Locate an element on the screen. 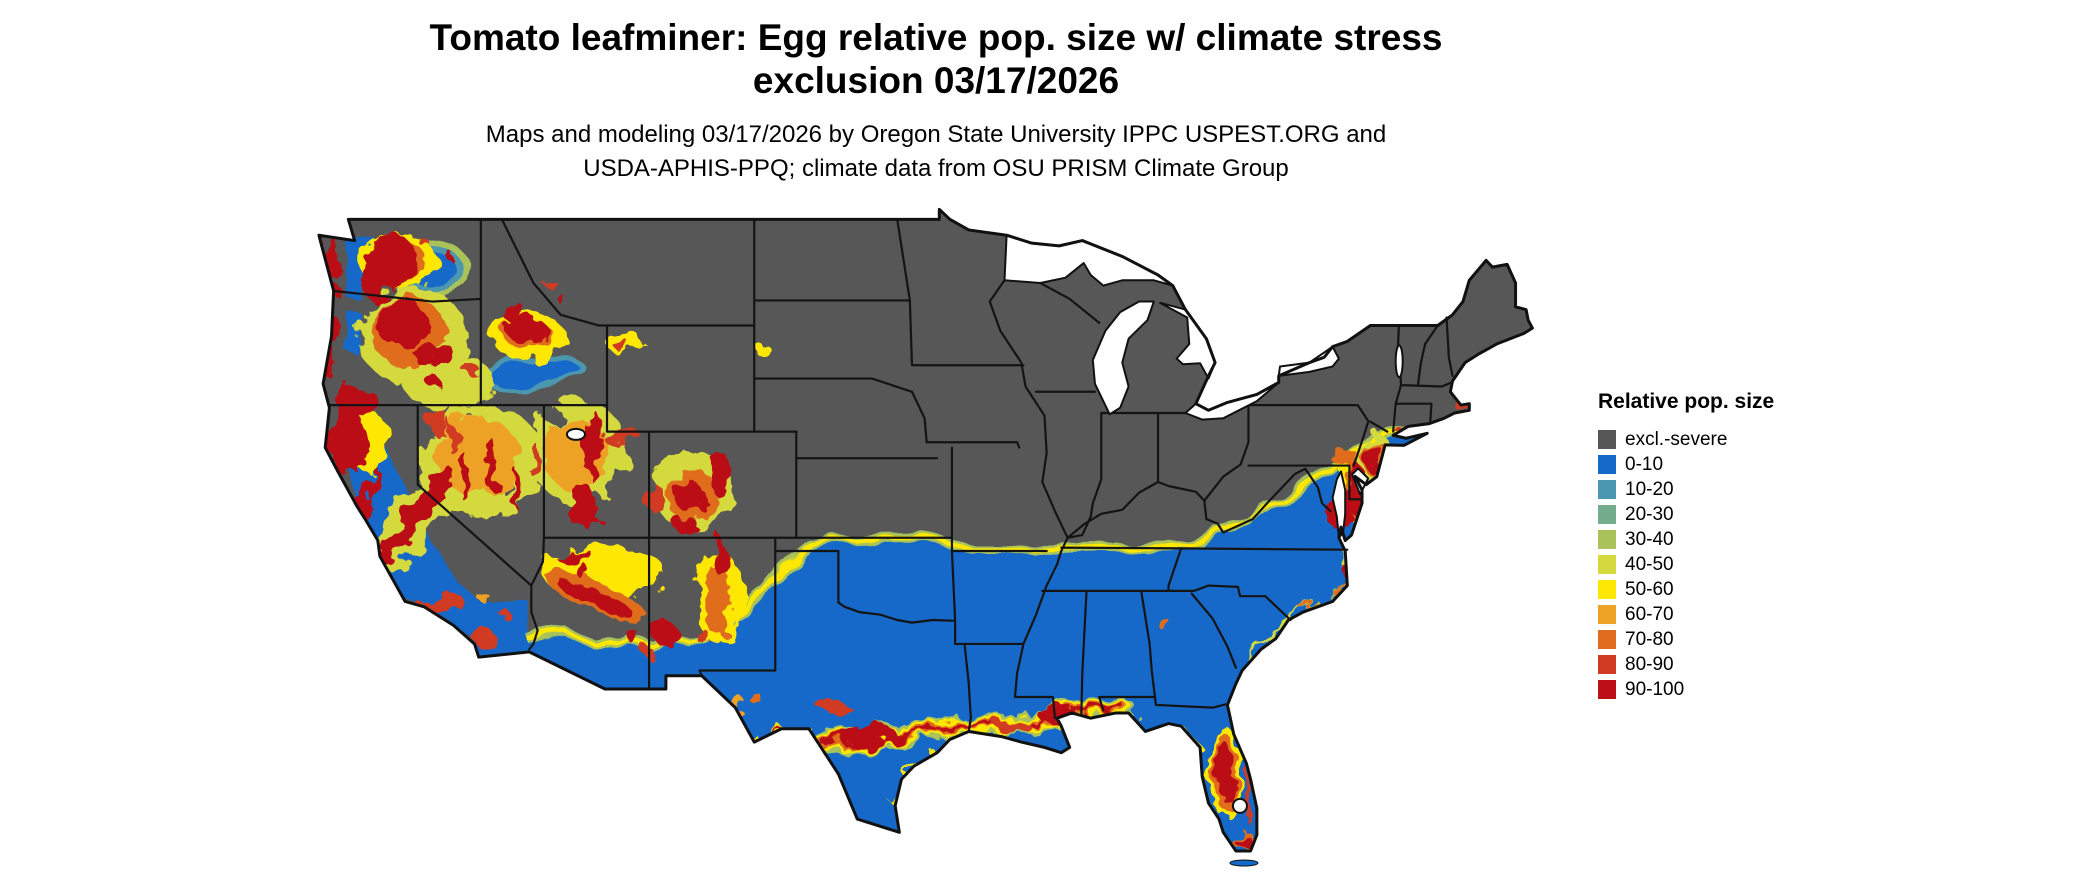  legend-item: 10-20 is located at coordinates (1738, 489).